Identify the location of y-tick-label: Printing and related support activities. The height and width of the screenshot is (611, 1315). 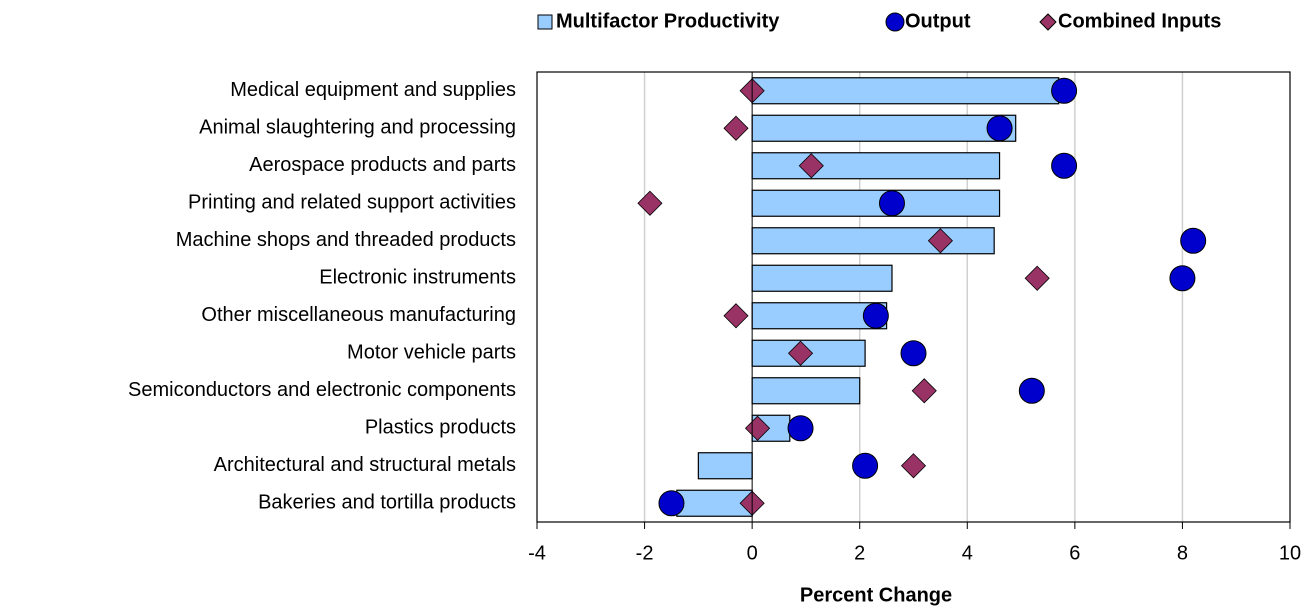
(352, 203).